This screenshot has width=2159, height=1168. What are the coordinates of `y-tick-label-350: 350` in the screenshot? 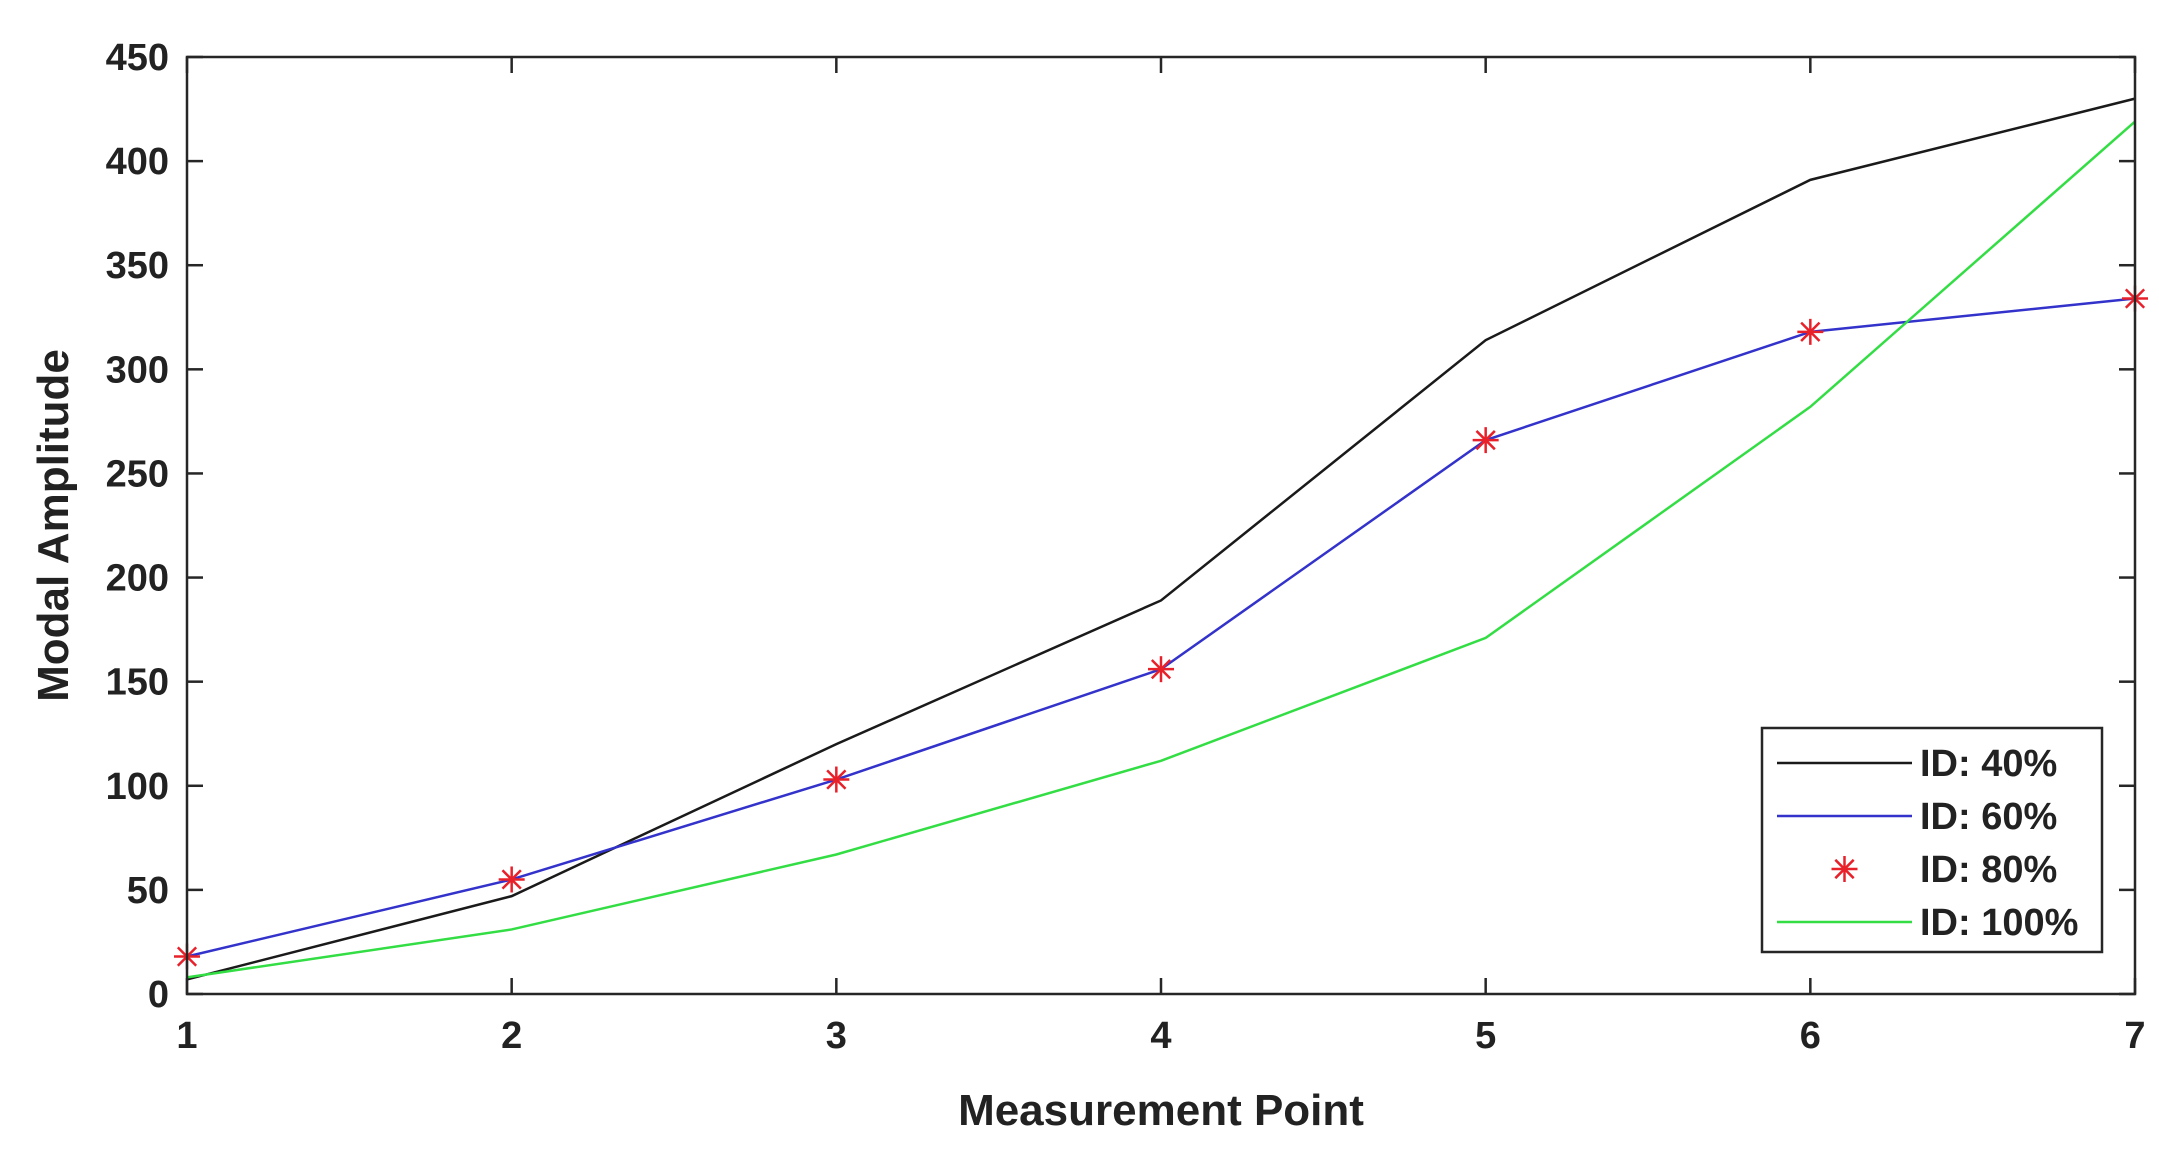 It's located at (137, 266).